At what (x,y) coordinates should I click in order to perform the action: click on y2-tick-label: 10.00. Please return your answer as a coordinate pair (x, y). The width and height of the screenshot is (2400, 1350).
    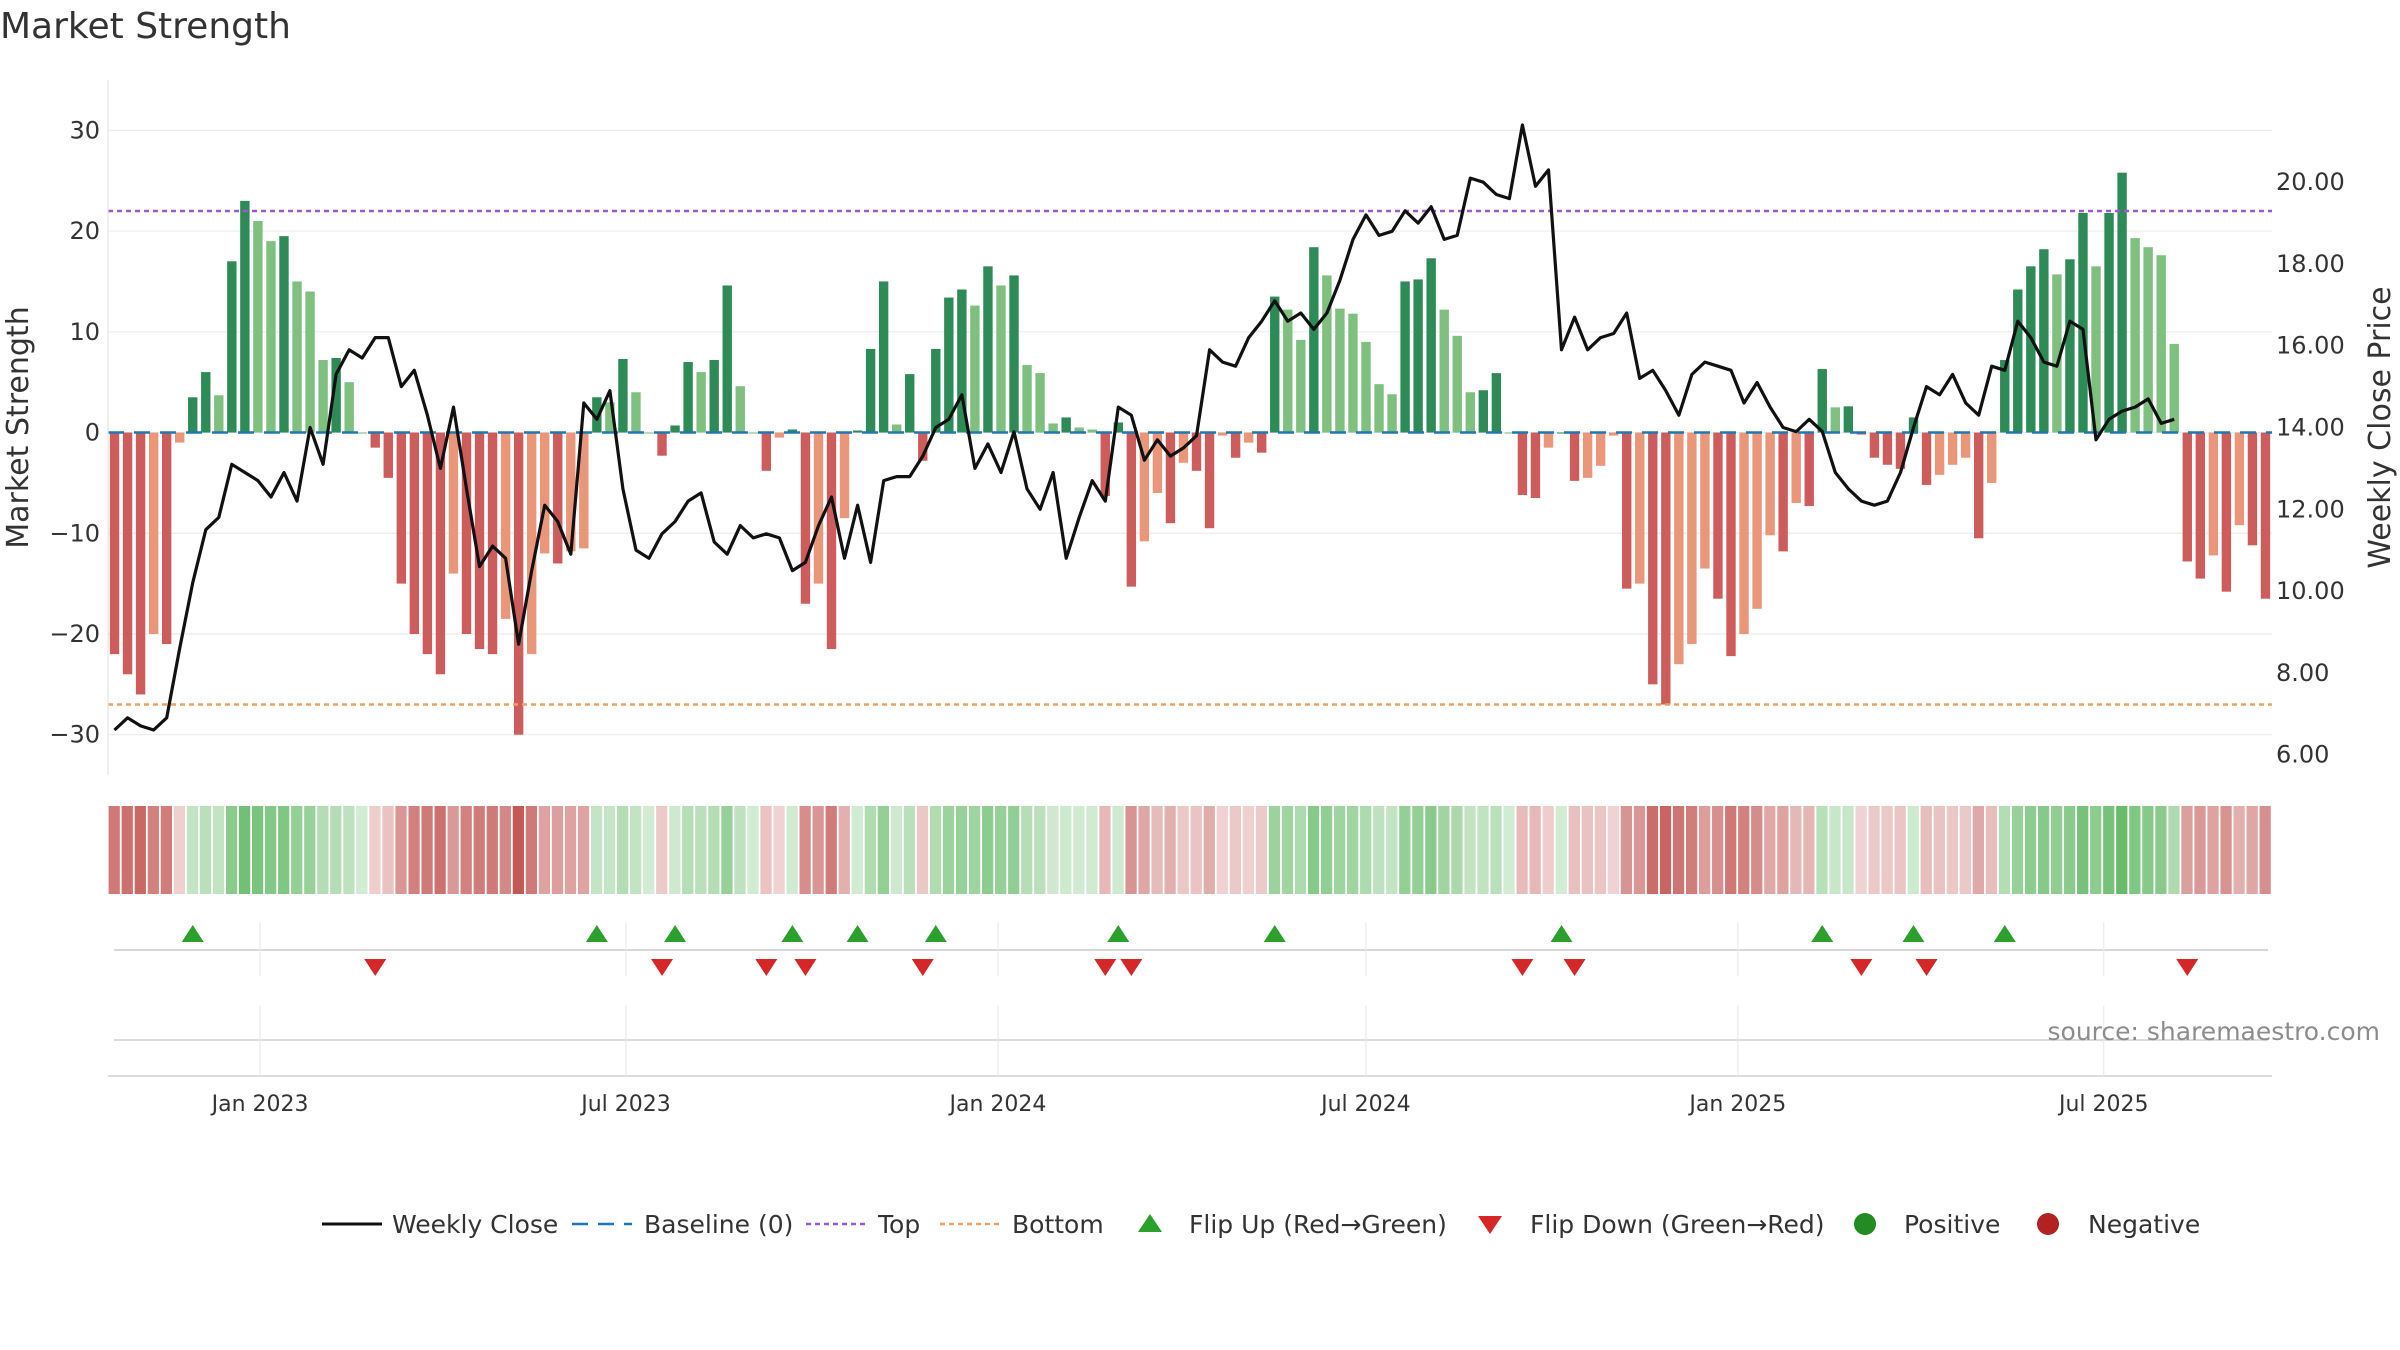
    Looking at the image, I should click on (2310, 591).